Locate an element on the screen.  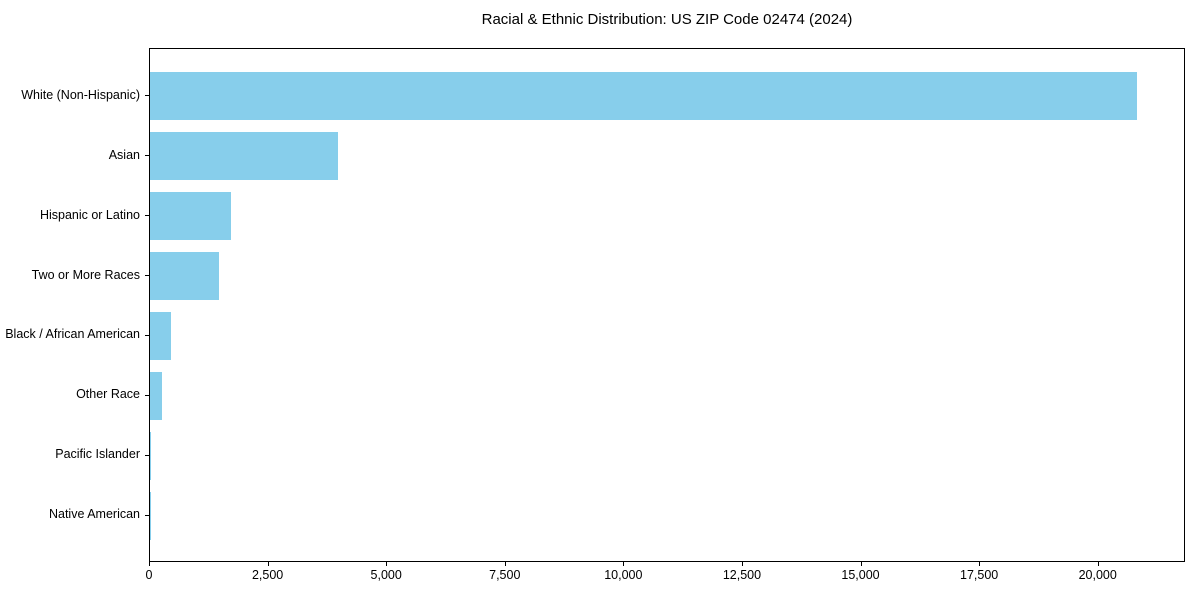
y-tick-label: White (Non-Hispanic) is located at coordinates (80, 94).